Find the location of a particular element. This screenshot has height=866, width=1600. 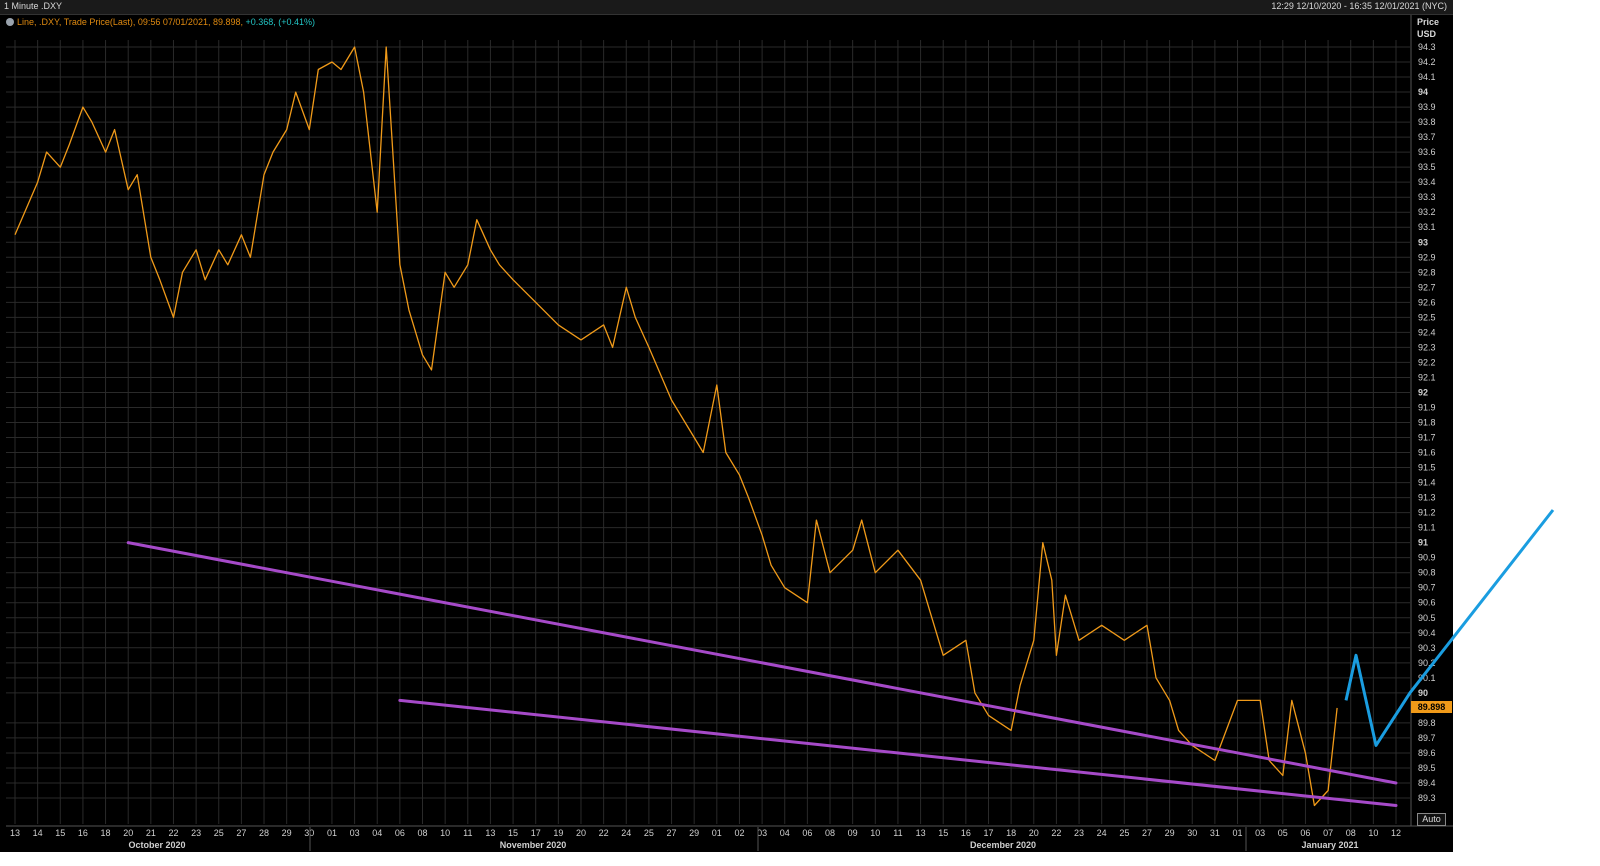

y-tick-label: 93.2 is located at coordinates (1427, 212).